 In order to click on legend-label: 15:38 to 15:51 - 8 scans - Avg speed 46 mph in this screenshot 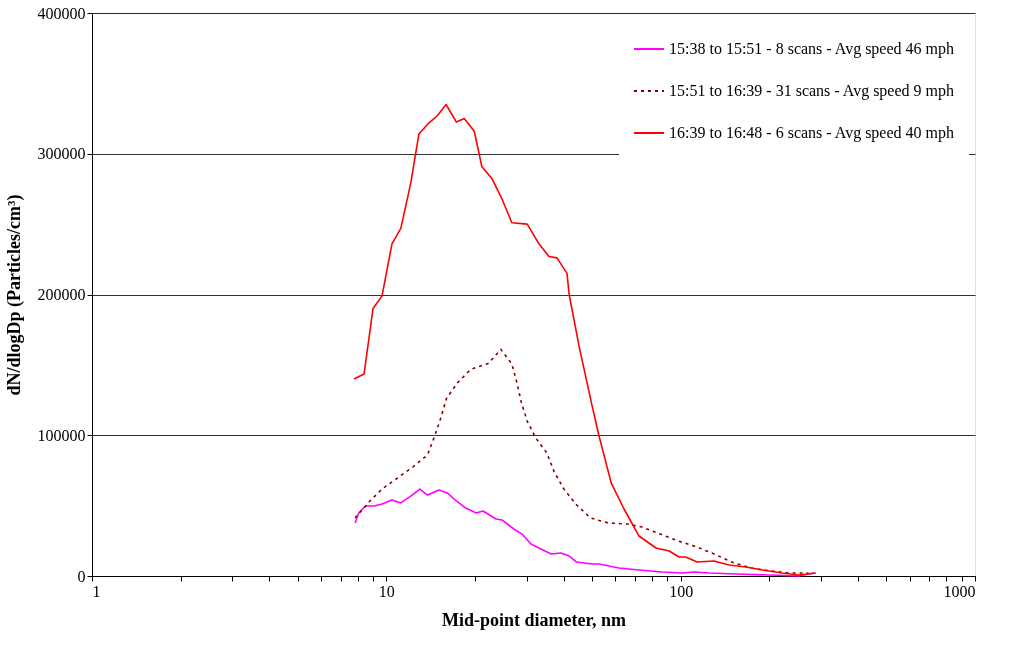, I will do `click(812, 49)`.